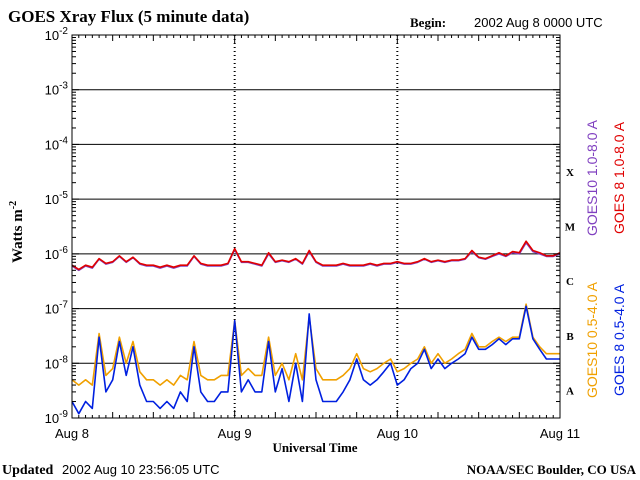  I want to click on y-tick-label-exp: -8, so click(63, 359).